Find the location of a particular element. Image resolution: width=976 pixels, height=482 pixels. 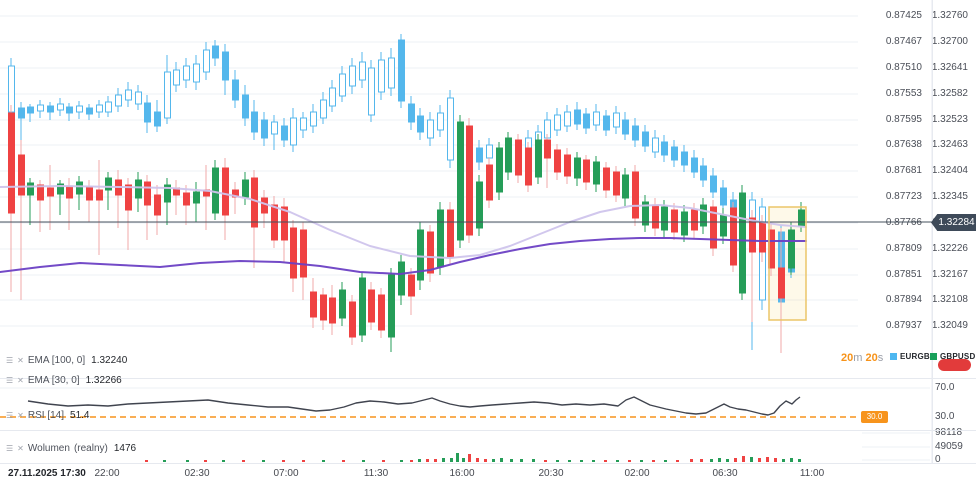

price-tick-eurgbp: 0.87595 is located at coordinates (903, 119).